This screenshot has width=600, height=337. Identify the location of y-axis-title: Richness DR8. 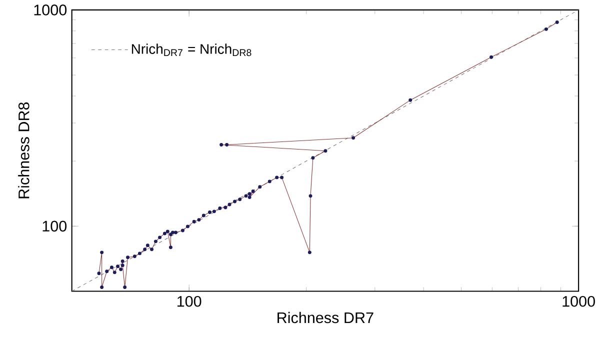
(24, 150).